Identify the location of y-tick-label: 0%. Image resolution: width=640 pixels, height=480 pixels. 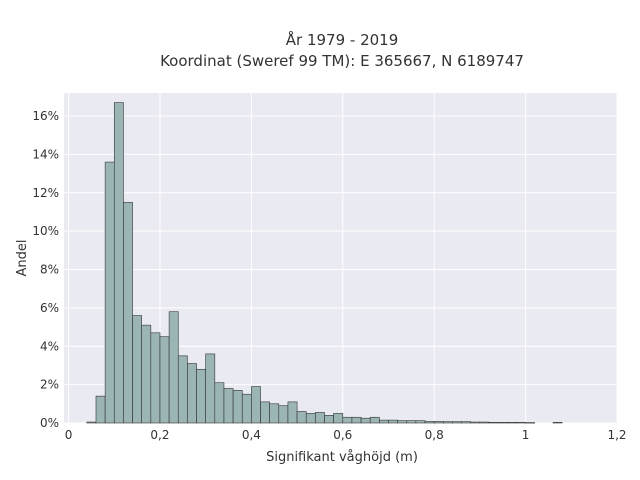
(49, 423).